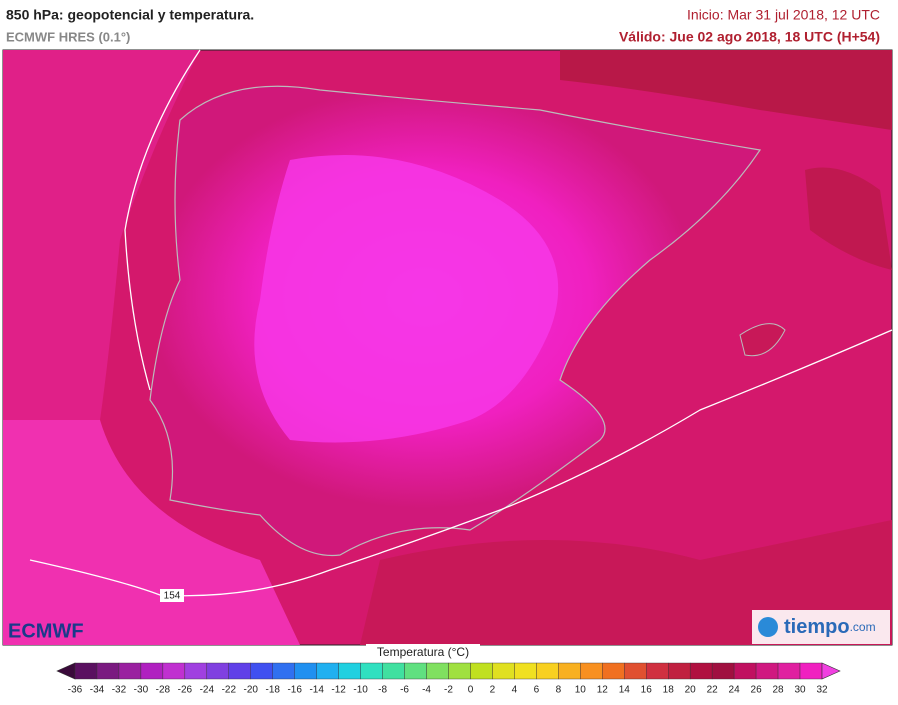 The image size is (898, 705). I want to click on contour-label: 154, so click(172, 596).